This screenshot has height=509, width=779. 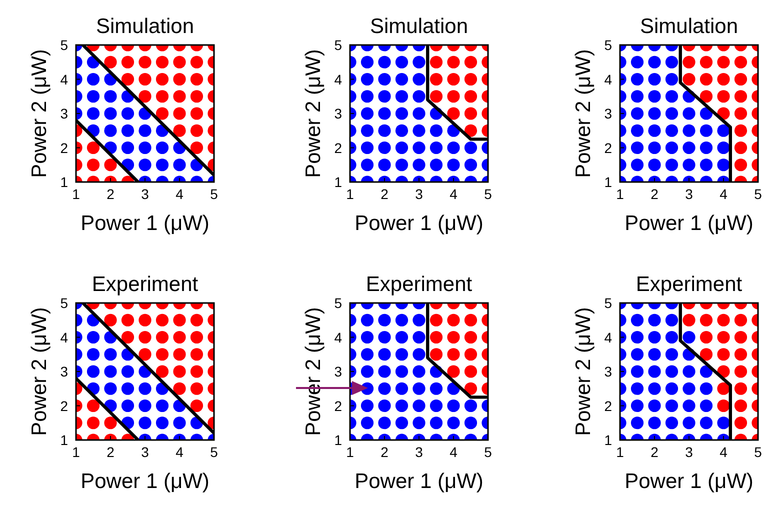 What do you see at coordinates (145, 194) in the screenshot?
I see `x-tick-label: 3` at bounding box center [145, 194].